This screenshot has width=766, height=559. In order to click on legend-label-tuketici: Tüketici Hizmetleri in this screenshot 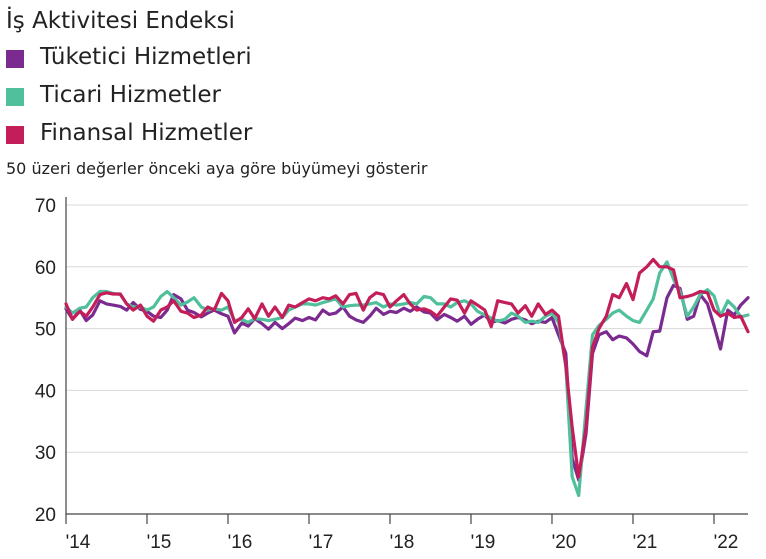, I will do `click(146, 57)`.